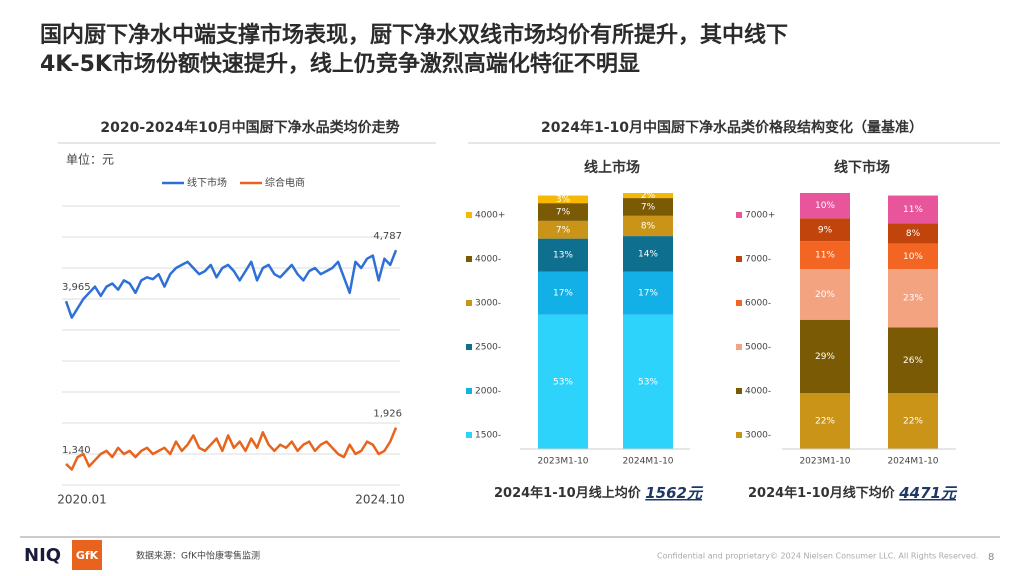 The width and height of the screenshot is (1024, 576). What do you see at coordinates (488, 436) in the screenshot?
I see `legend-label: 1500-` at bounding box center [488, 436].